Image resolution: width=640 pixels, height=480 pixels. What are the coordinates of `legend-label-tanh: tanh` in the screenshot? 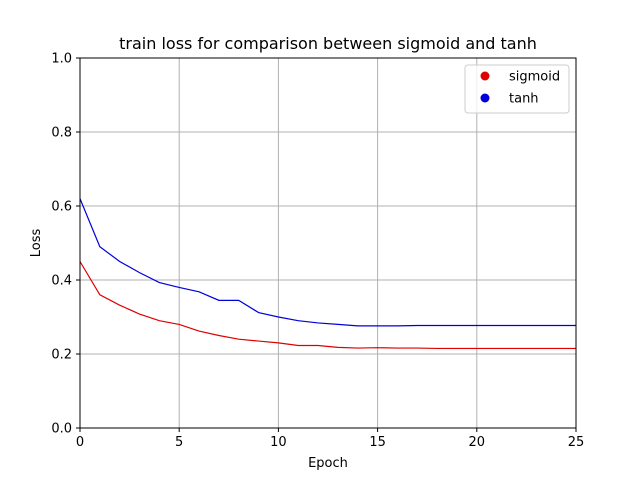 It's located at (524, 99).